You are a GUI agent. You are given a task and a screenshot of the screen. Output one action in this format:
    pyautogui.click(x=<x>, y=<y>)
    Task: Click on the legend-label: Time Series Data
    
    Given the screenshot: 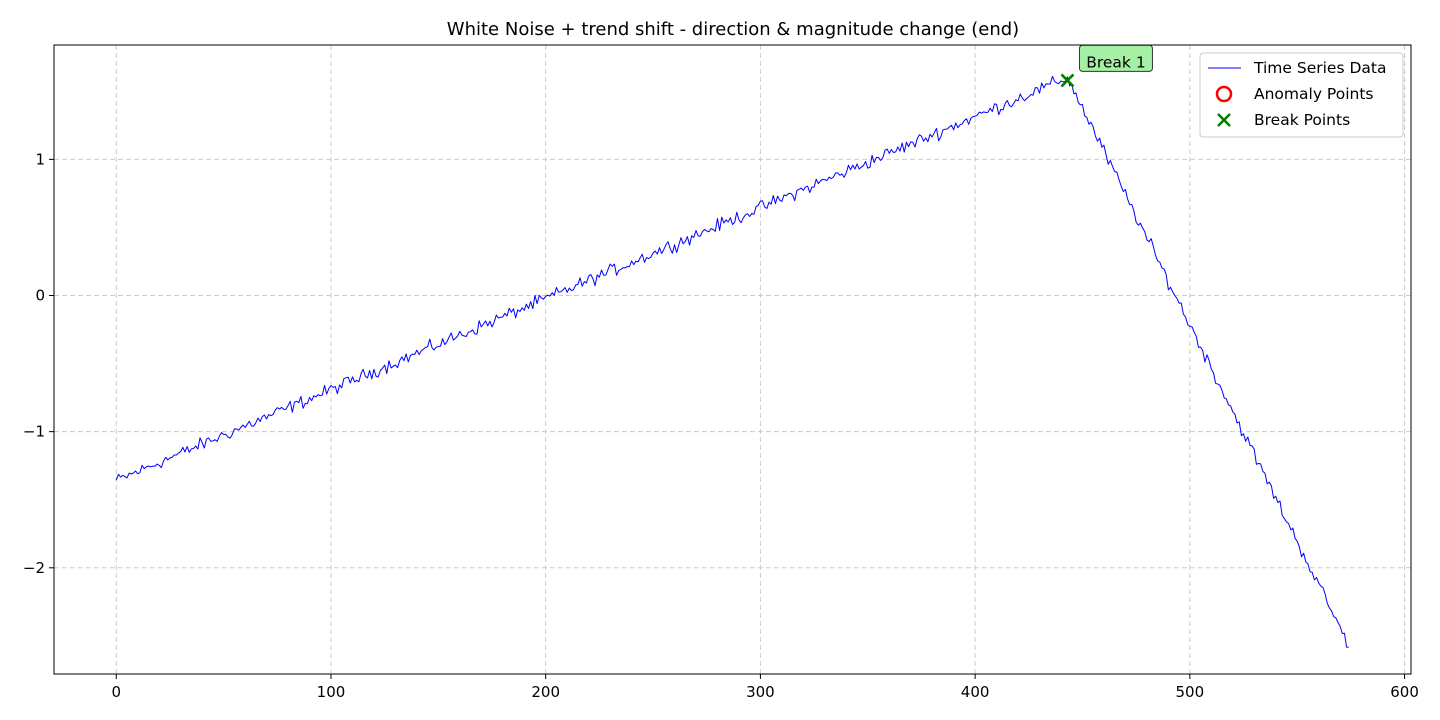 What is the action you would take?
    pyautogui.click(x=1319, y=68)
    